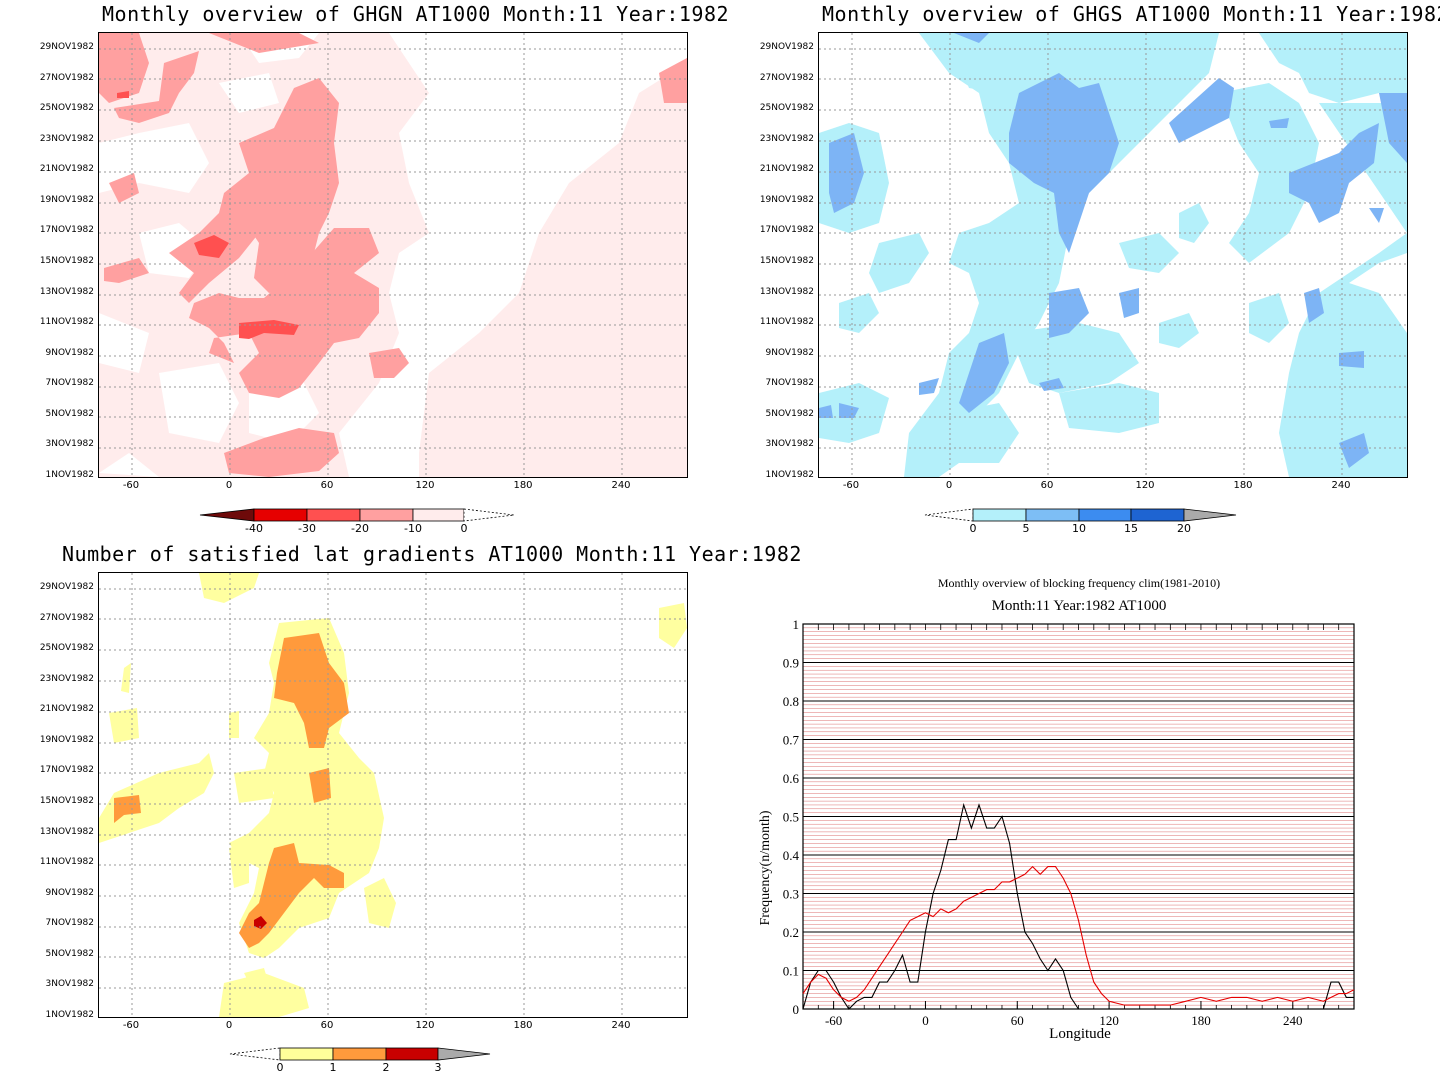 This screenshot has width=1440, height=1091. Describe the element at coordinates (69, 352) in the screenshot. I see `ghgn-y-tick-label: 9NOV1982` at that location.